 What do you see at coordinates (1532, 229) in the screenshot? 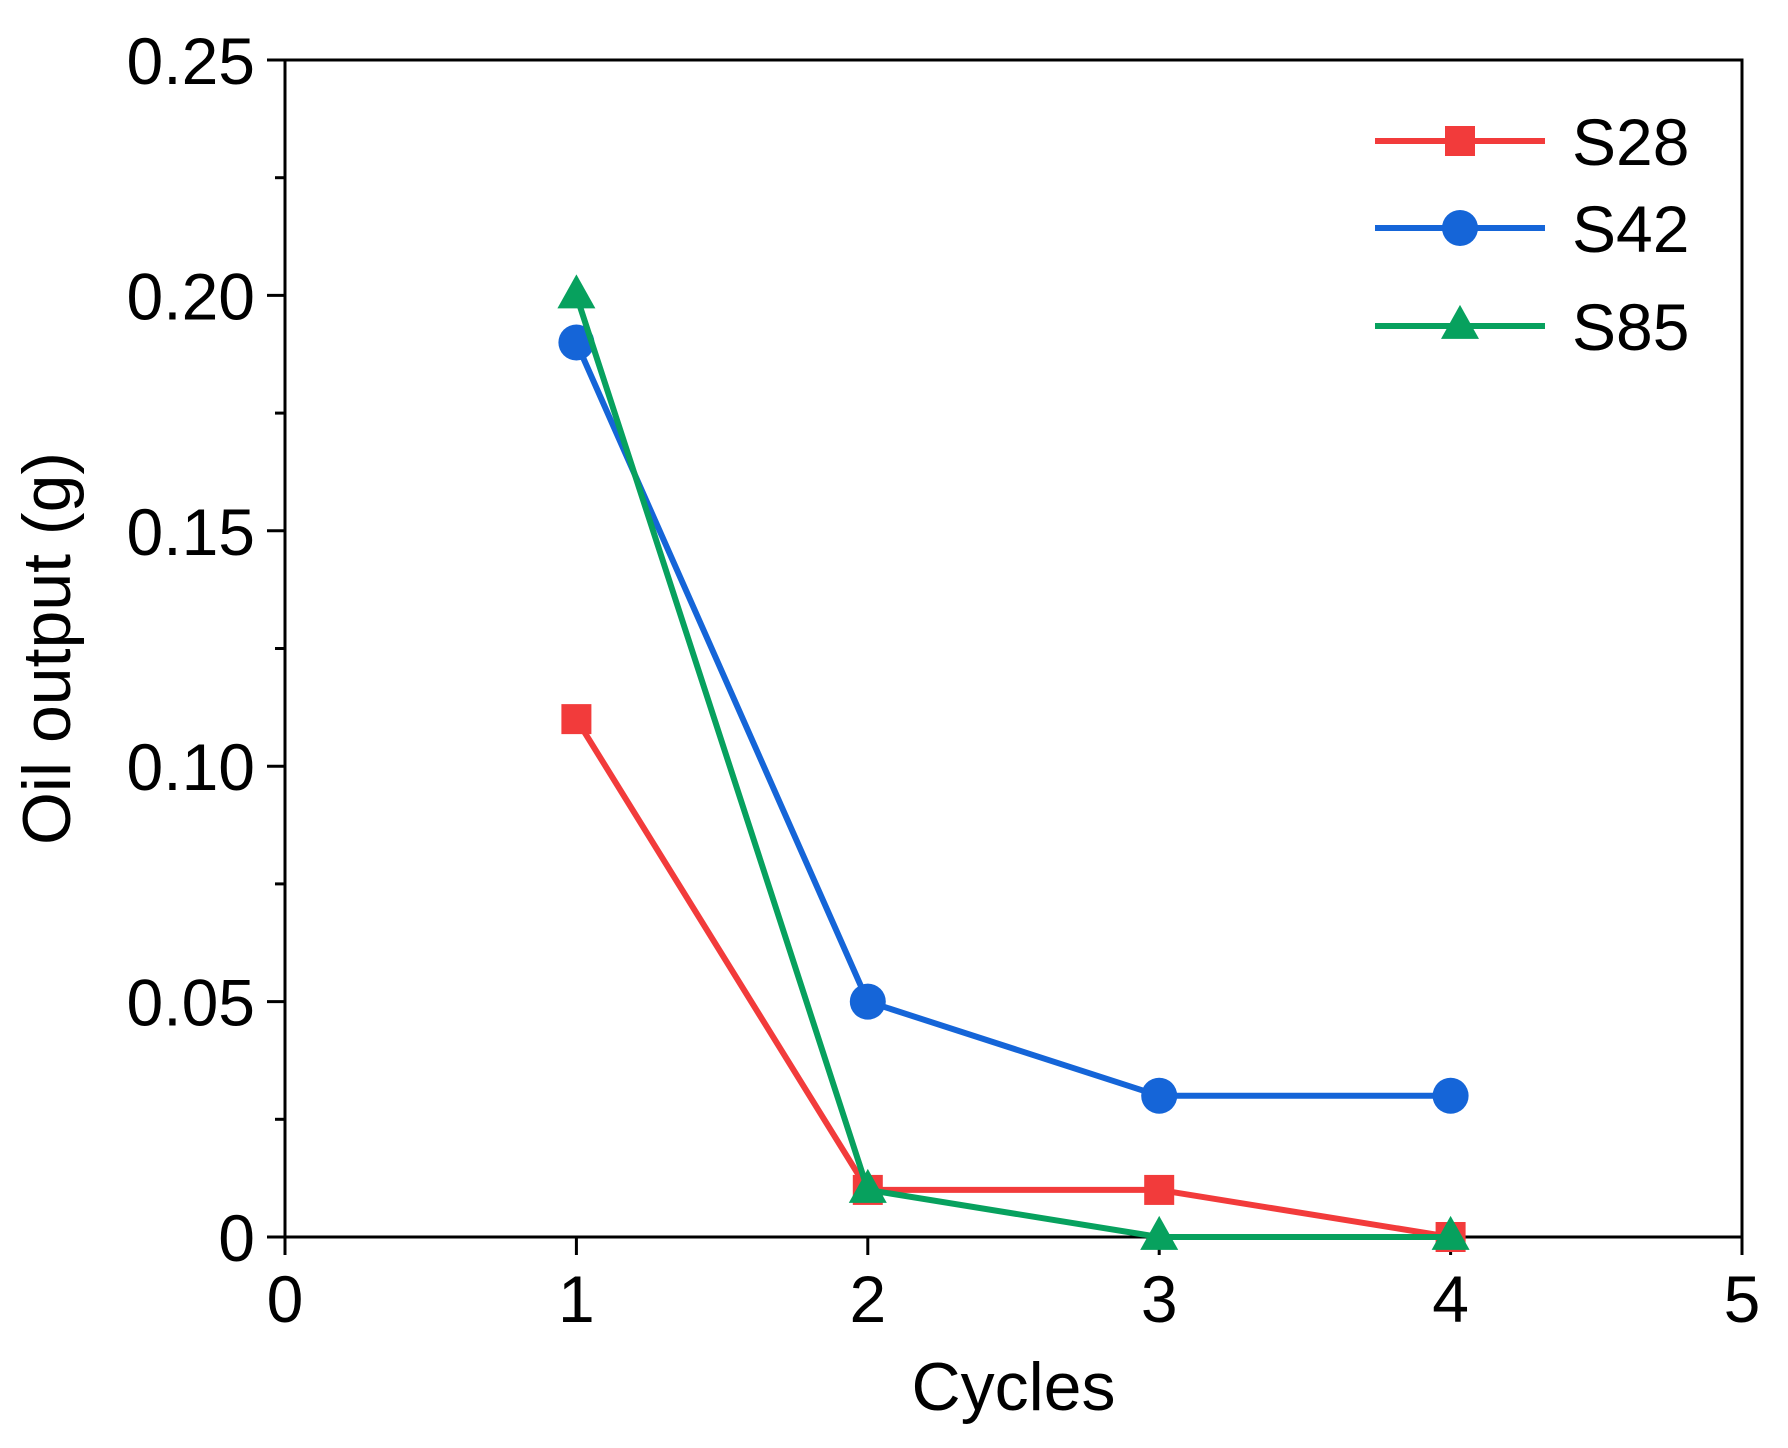
I see `legend-item-s42: S42` at bounding box center [1532, 229].